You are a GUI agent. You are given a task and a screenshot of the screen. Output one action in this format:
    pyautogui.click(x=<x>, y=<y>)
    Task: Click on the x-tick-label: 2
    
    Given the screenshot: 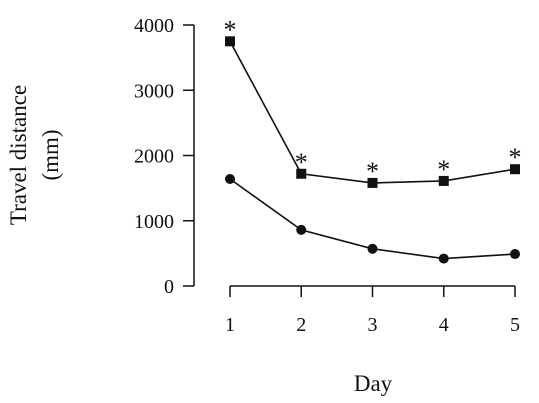 What is the action you would take?
    pyautogui.click(x=301, y=325)
    